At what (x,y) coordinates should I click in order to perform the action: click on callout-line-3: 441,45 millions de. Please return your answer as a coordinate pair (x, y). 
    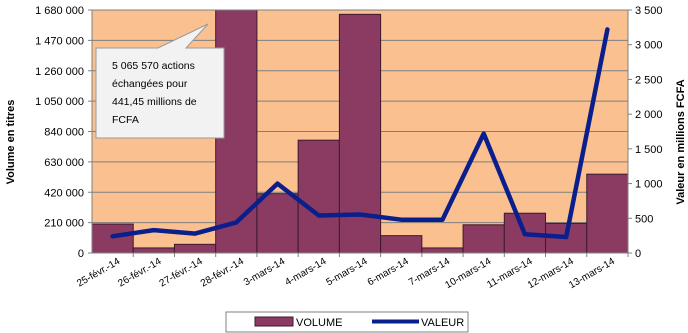
    Looking at the image, I should click on (154, 102).